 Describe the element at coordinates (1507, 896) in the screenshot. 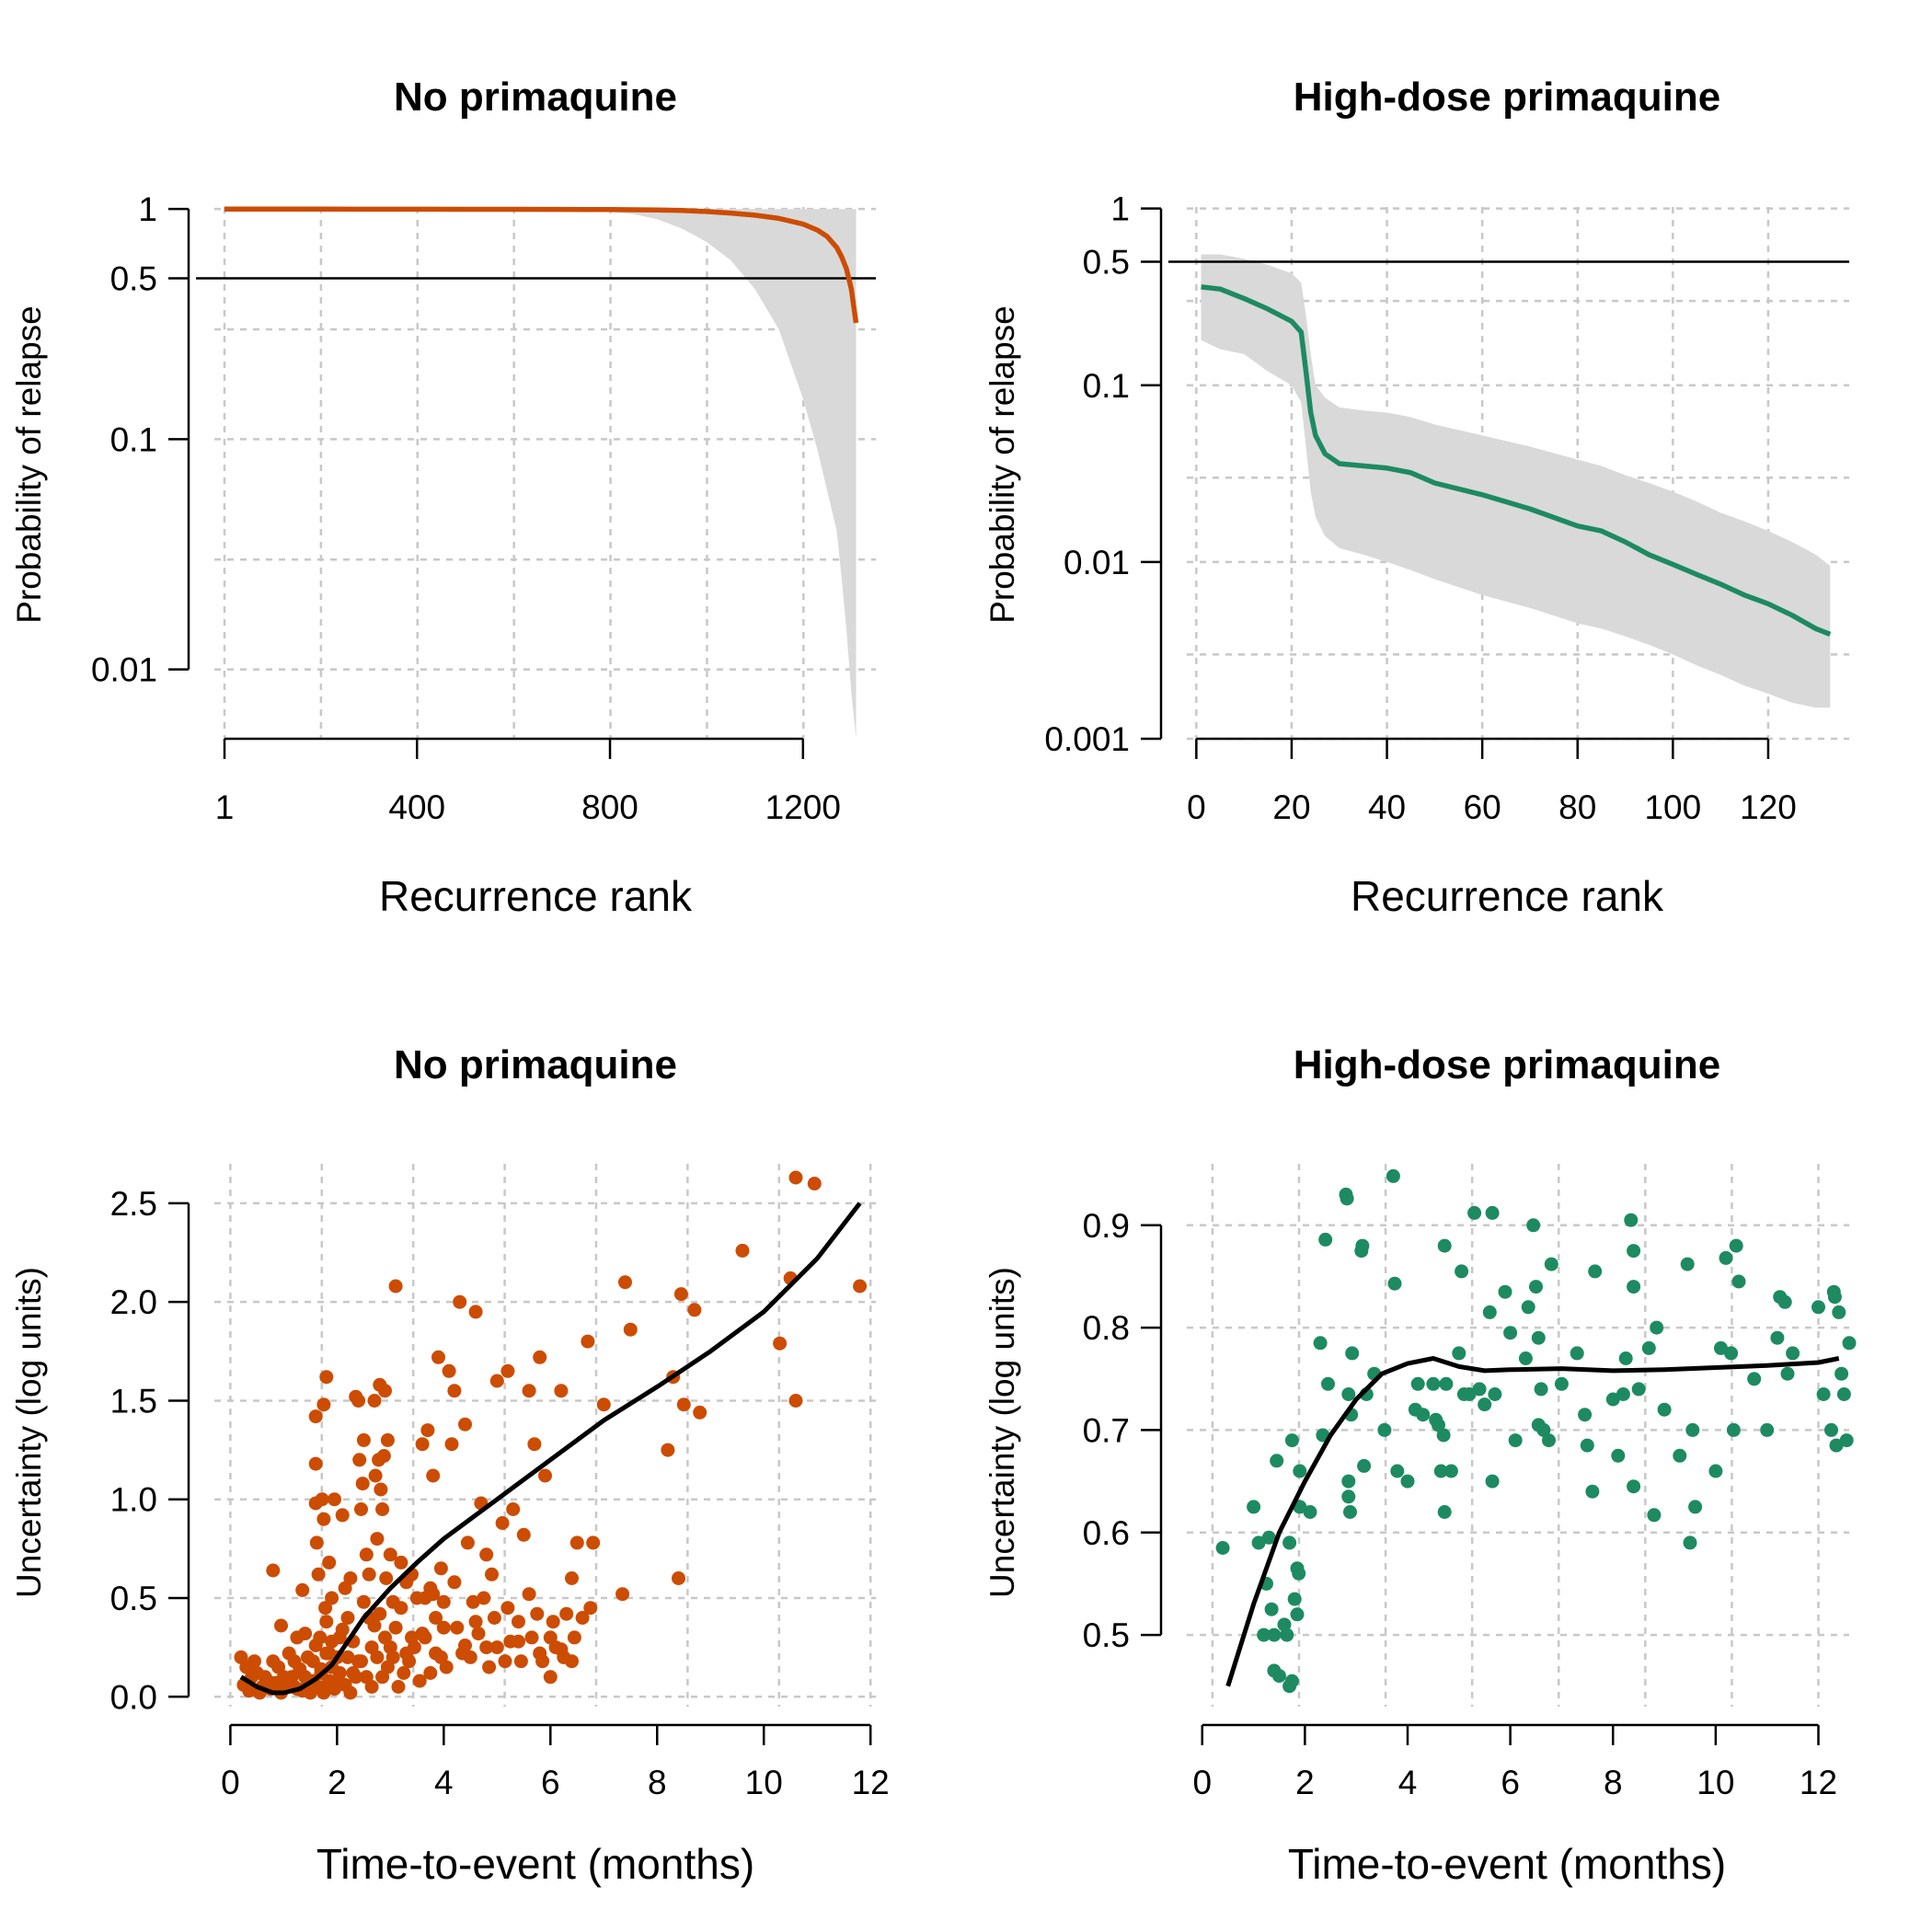

I see `x-axis-label: Recurrence rank` at that location.